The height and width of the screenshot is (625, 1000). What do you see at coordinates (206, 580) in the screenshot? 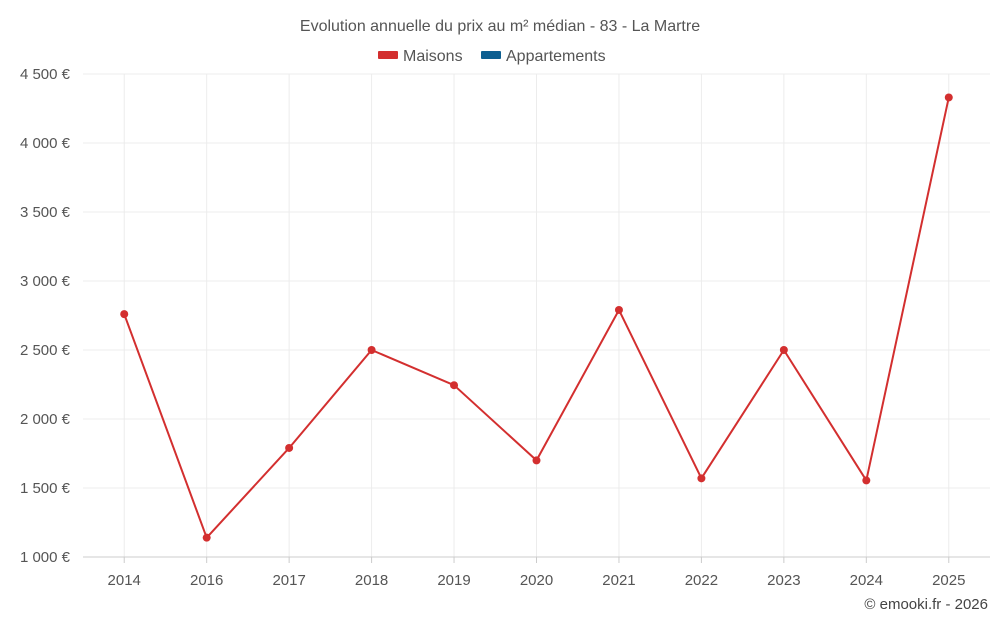
I see `x-tick-label: 2016` at bounding box center [206, 580].